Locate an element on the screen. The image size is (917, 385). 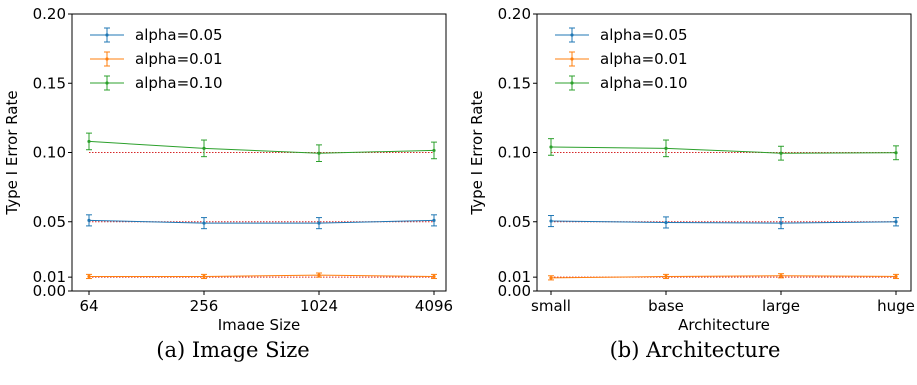
x-axis-label: Image Size is located at coordinates (259, 323).